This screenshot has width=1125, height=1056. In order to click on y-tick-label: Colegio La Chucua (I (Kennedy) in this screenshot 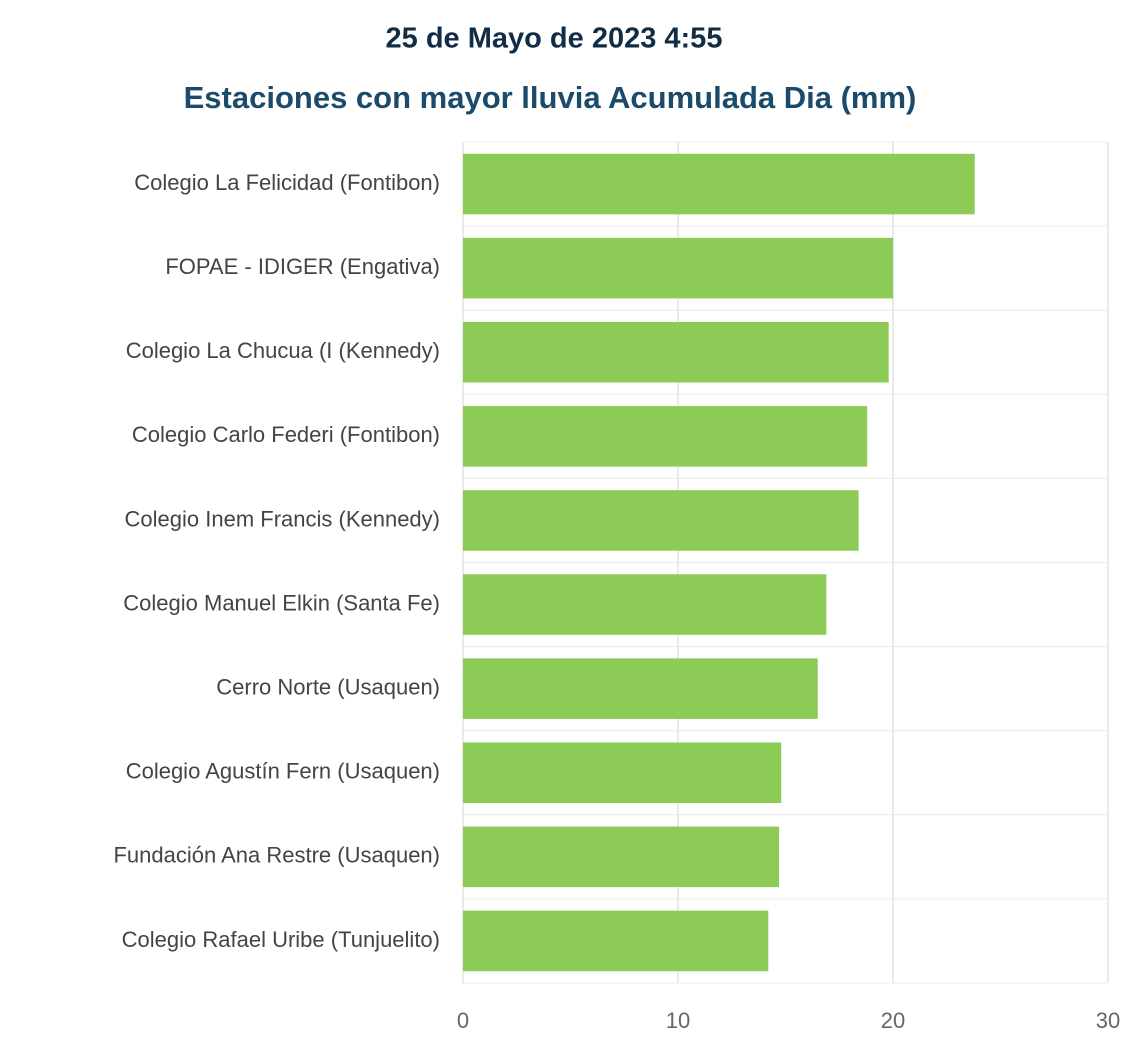, I will do `click(283, 350)`.